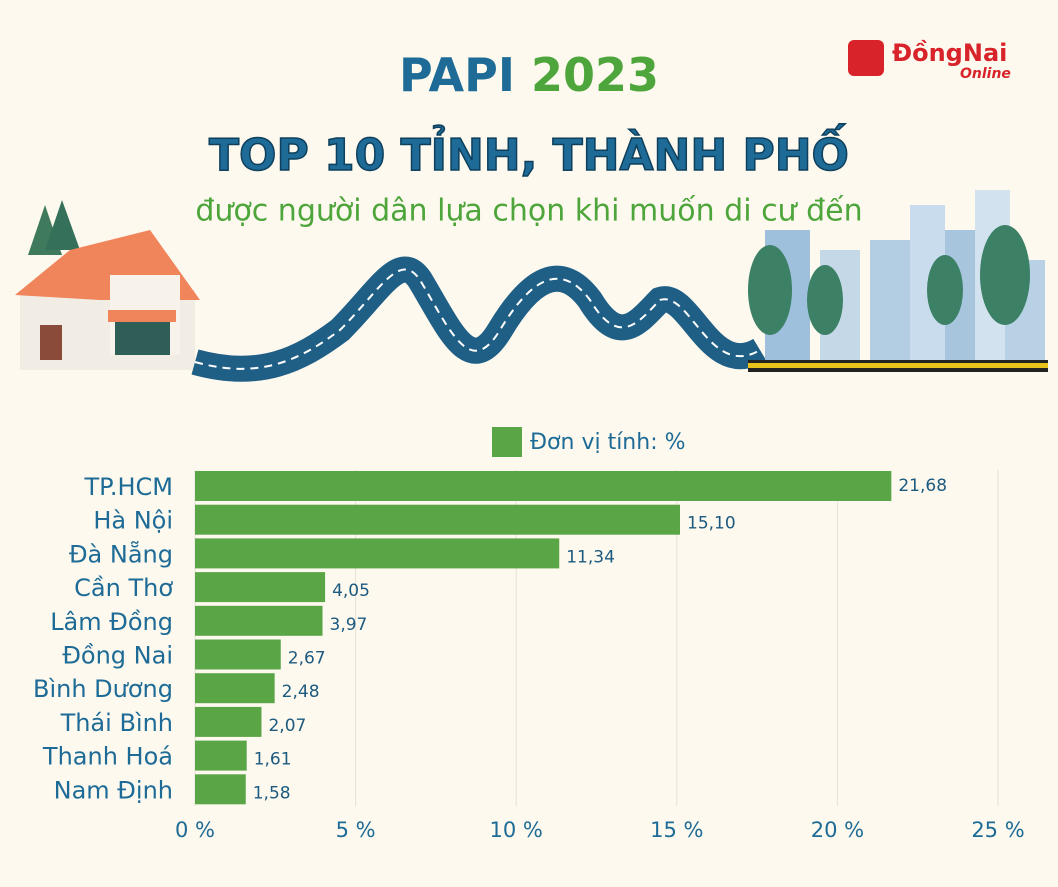  What do you see at coordinates (516, 830) in the screenshot?
I see `x-tick-label: 10 %` at bounding box center [516, 830].